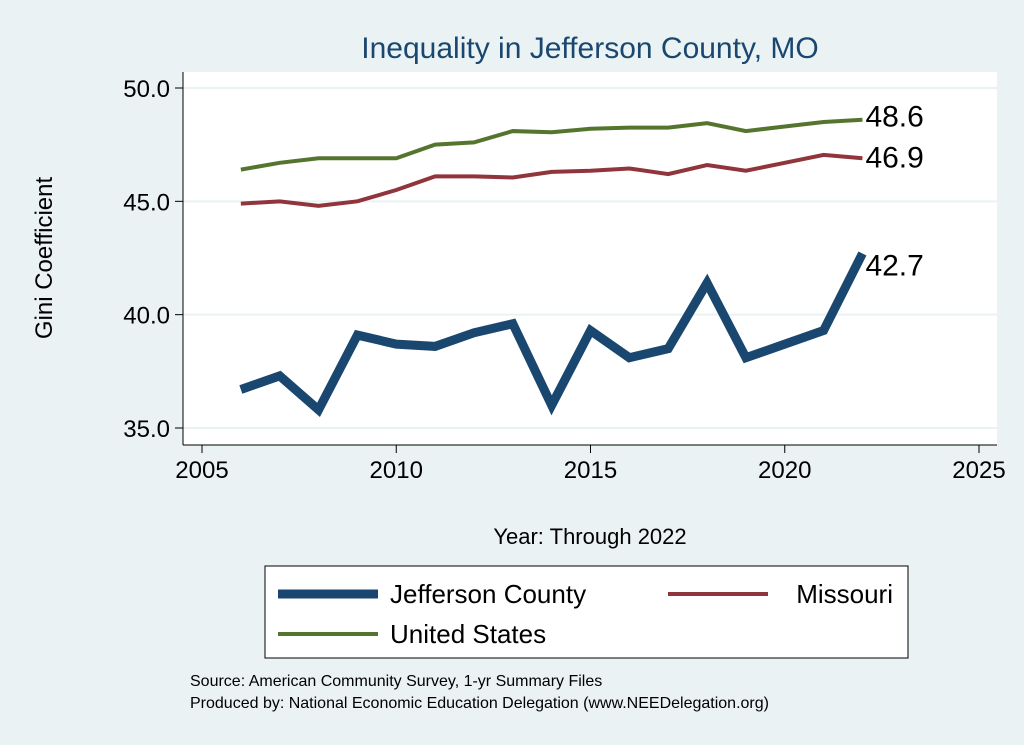  I want to click on chart-title: Inequality in Jefferson County, MO, so click(589, 48).